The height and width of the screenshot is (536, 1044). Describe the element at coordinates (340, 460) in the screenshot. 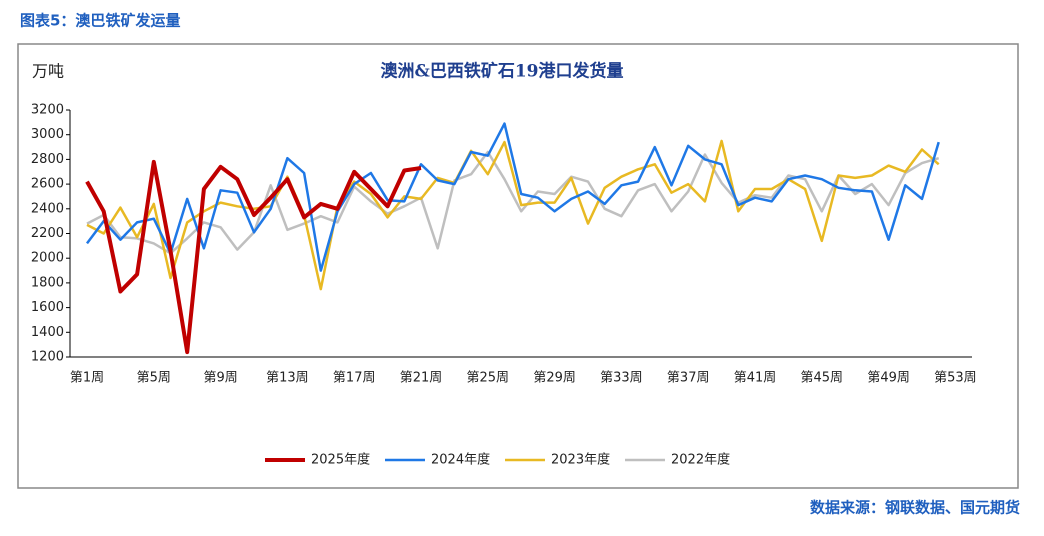

I see `legend-label: 2025年度` at that location.